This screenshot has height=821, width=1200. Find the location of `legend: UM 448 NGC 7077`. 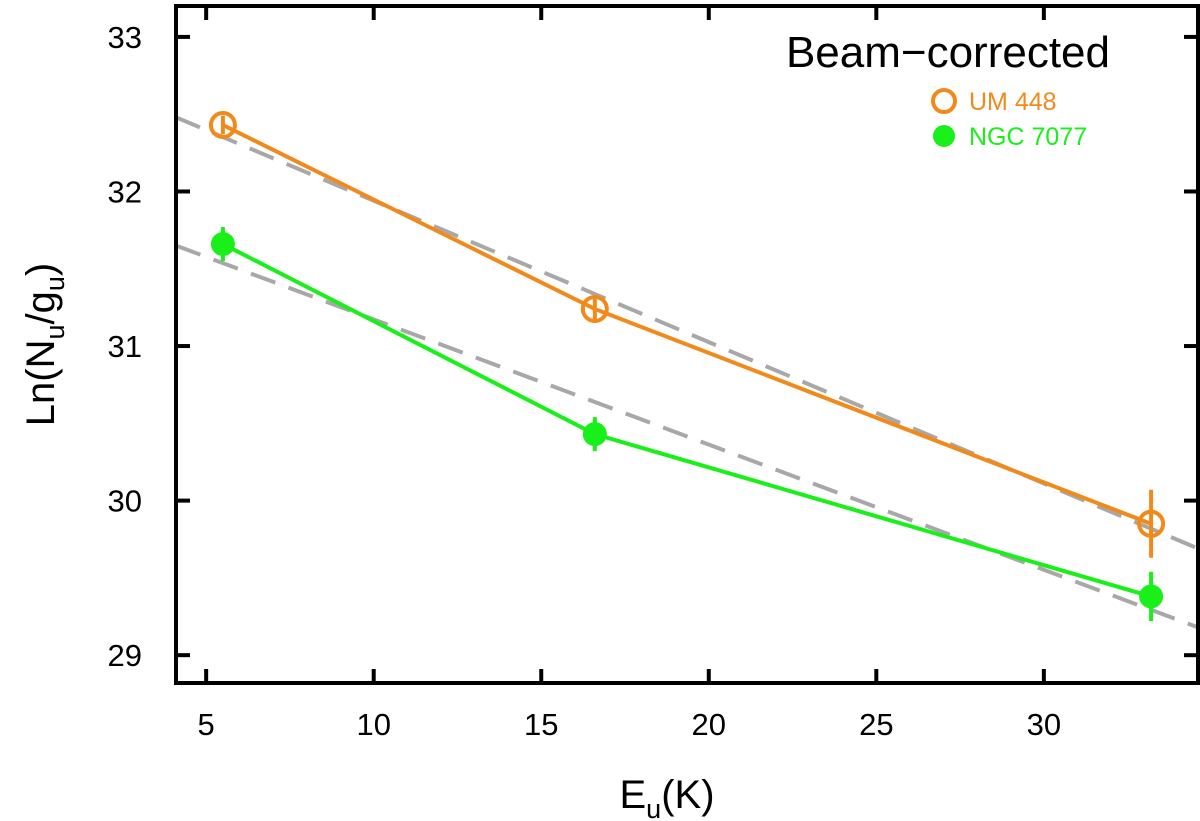

legend: UM 448 NGC 7077 is located at coordinates (1009, 119).